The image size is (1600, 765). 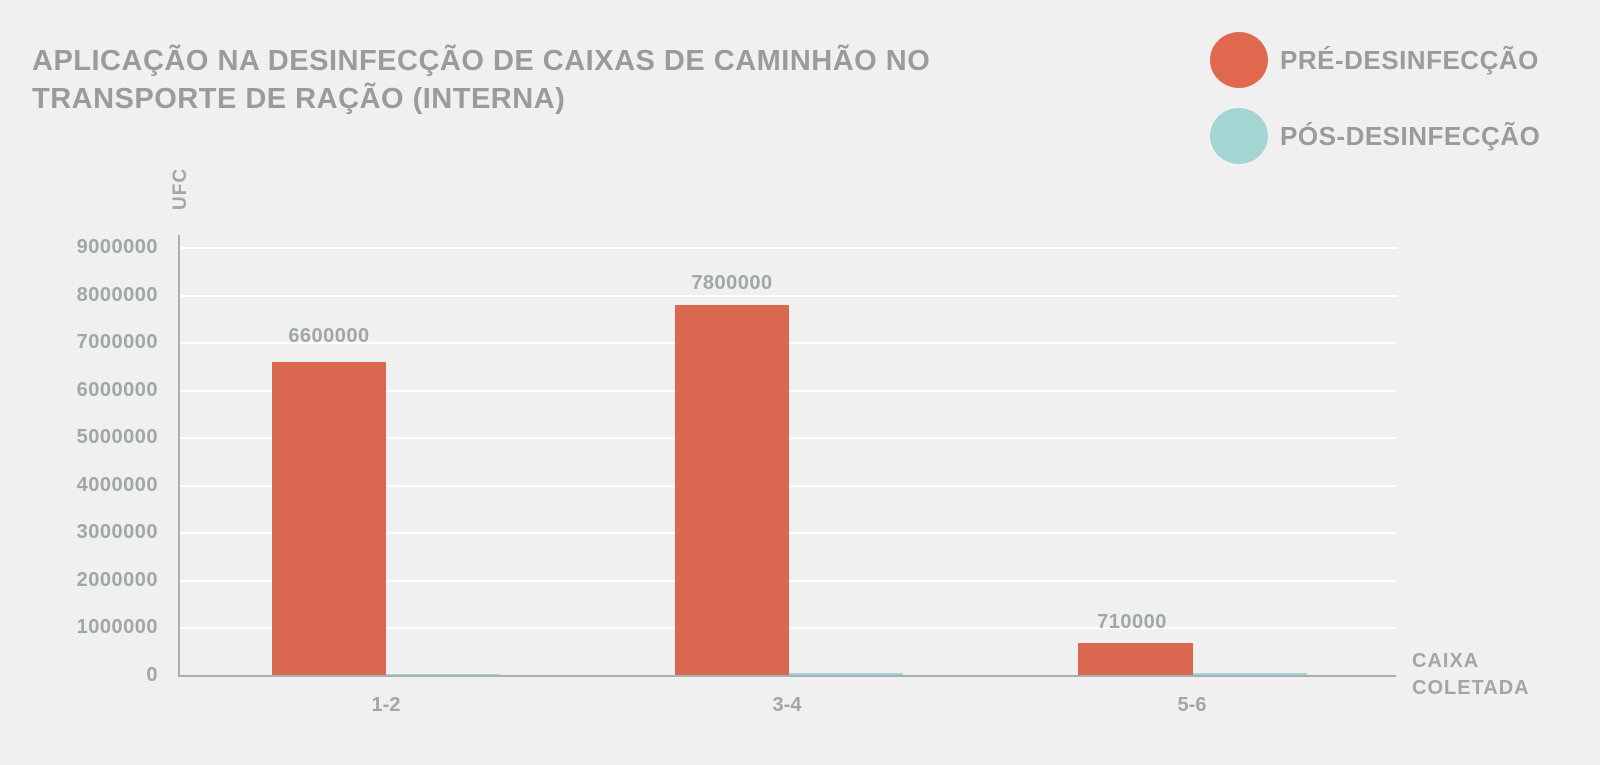 What do you see at coordinates (117, 342) in the screenshot?
I see `y-tick-label: 7000000` at bounding box center [117, 342].